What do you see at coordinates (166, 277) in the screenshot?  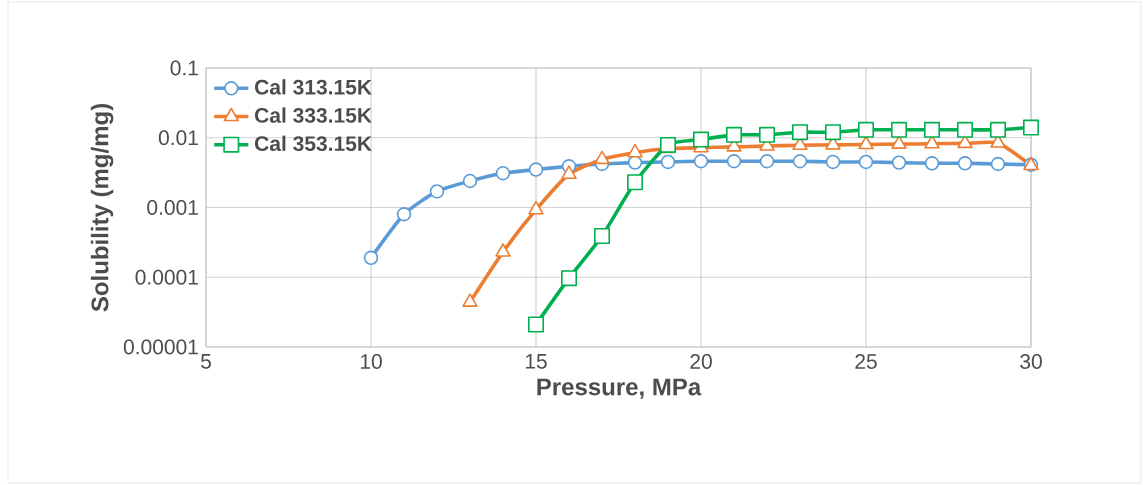 I see `y-tick-label: 0.0001` at bounding box center [166, 277].